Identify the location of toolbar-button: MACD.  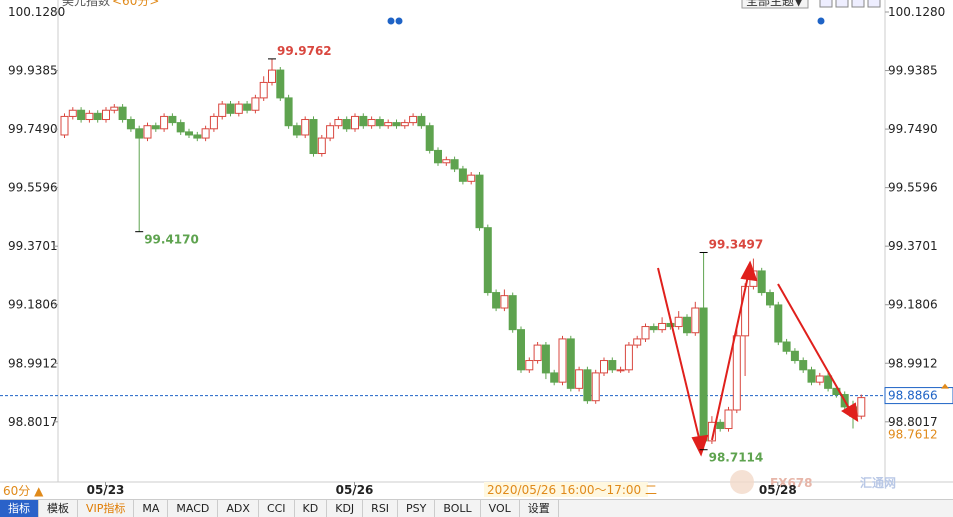
(193, 508).